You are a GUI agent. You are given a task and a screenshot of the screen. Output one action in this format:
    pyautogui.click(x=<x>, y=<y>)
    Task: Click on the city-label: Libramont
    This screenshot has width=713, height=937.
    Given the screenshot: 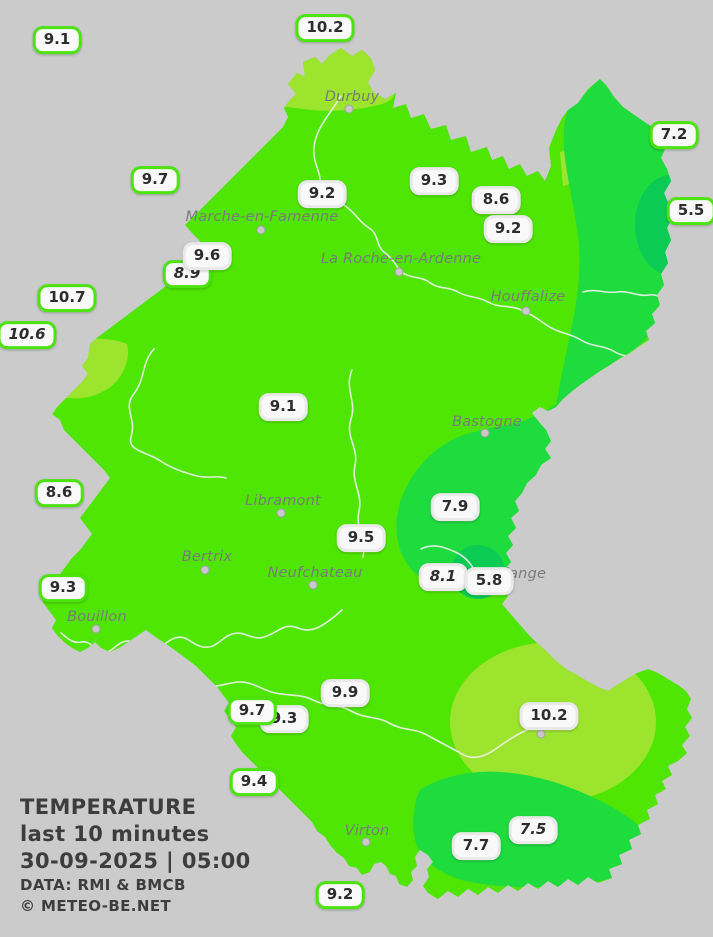 What is the action you would take?
    pyautogui.click(x=283, y=501)
    